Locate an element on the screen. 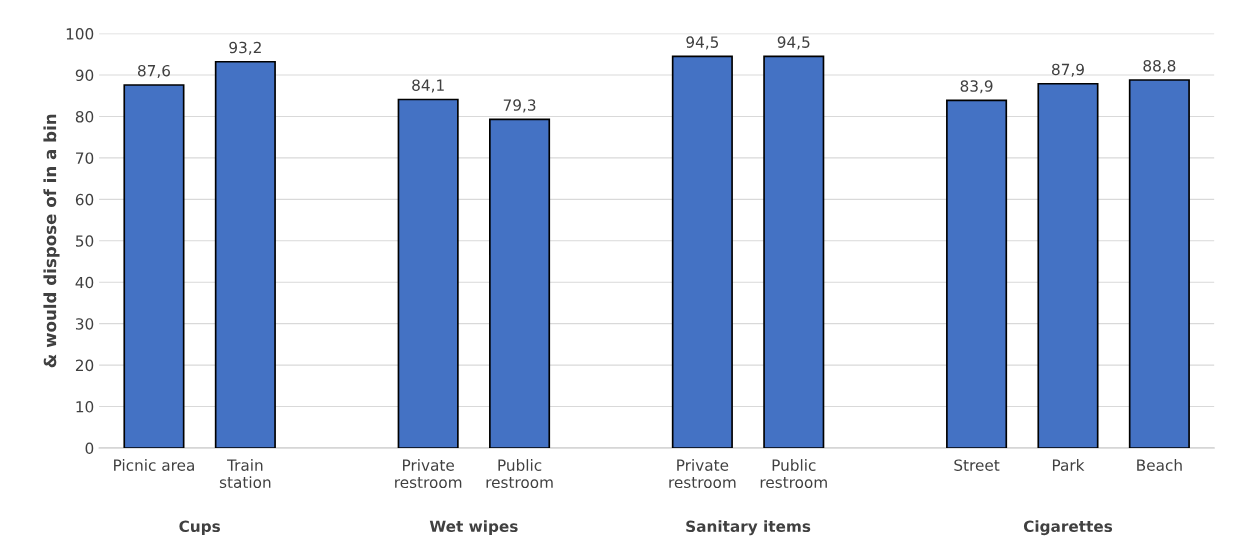 The width and height of the screenshot is (1239, 560). y-tick-label: 20 is located at coordinates (84, 365).